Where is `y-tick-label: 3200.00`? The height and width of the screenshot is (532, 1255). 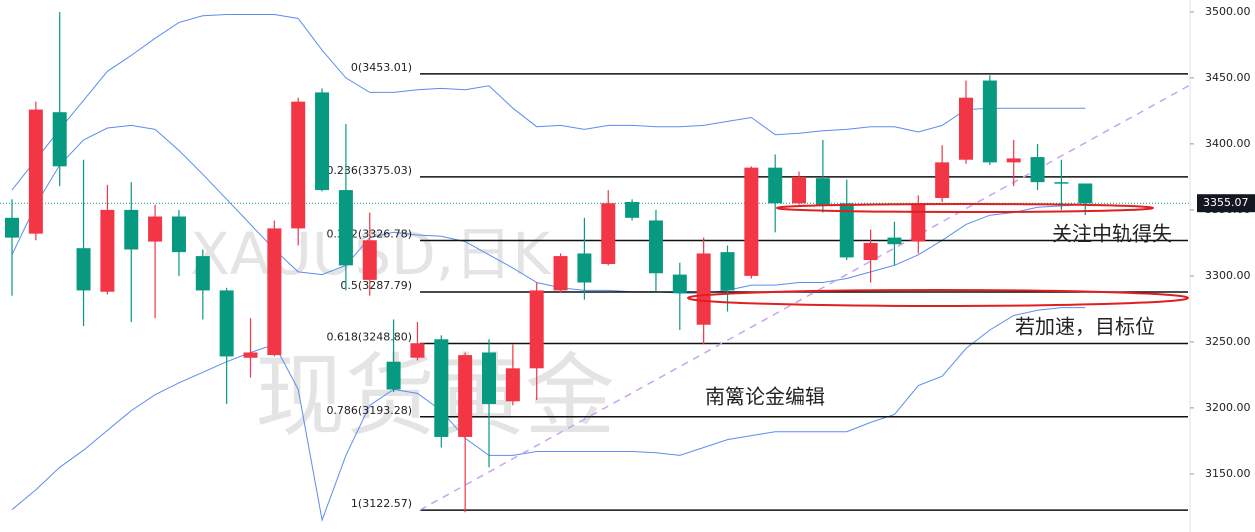 y-tick-label: 3200.00 is located at coordinates (1228, 407).